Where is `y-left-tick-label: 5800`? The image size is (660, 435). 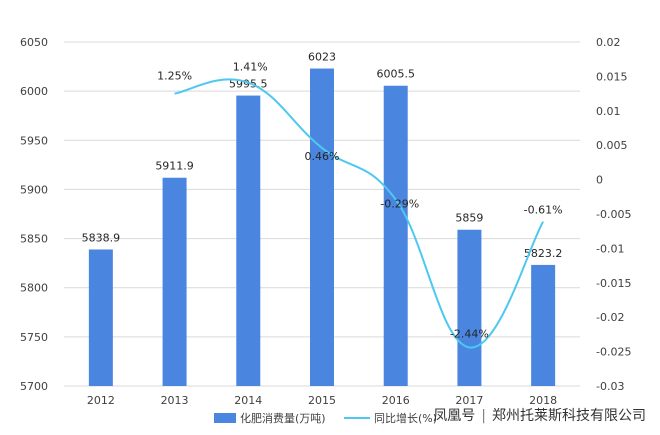 y-left-tick-label: 5800 is located at coordinates (34, 288).